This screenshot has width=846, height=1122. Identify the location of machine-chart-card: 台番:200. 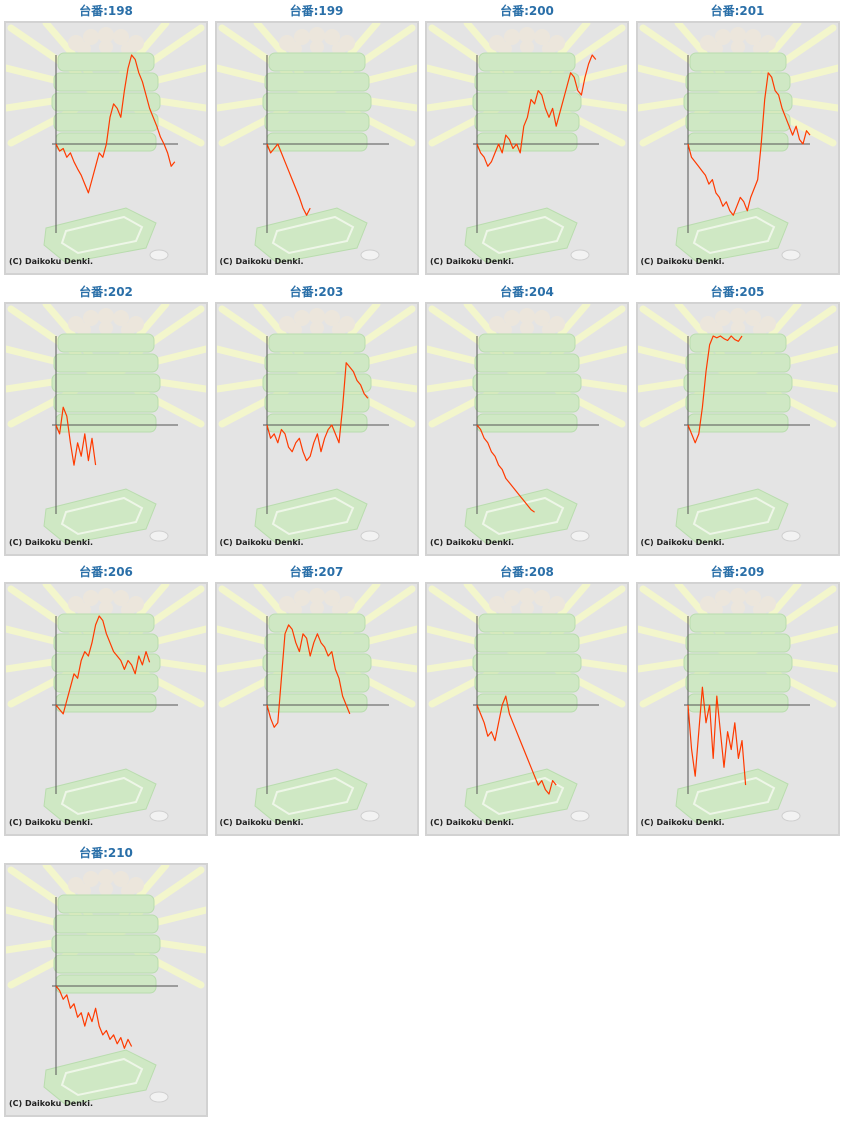
(527, 138).